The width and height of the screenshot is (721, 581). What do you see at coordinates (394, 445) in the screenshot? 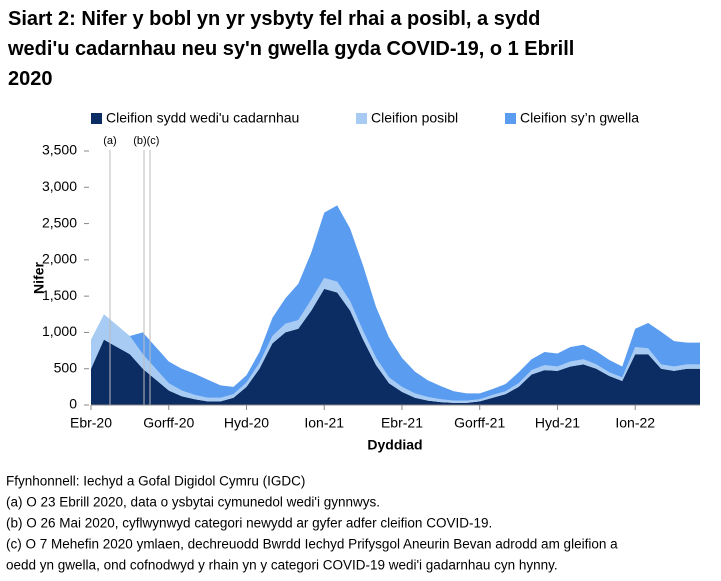
I see `x-axis-label: Dyddiad` at bounding box center [394, 445].